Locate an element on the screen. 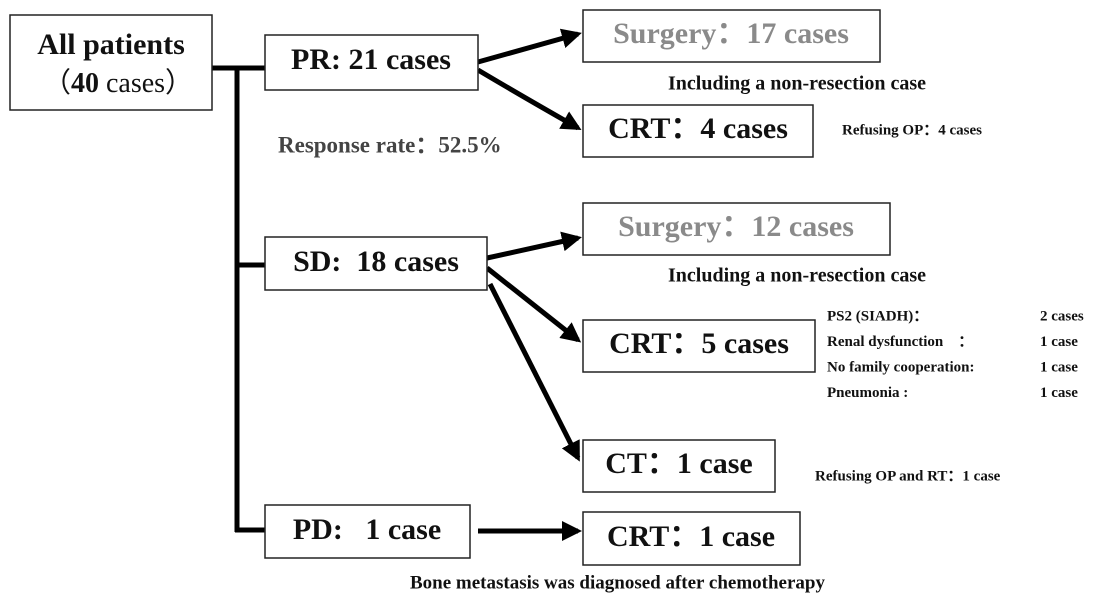 Image resolution: width=1103 pixels, height=600 pixels. pd-label: PD: 1 case is located at coordinates (367, 529).